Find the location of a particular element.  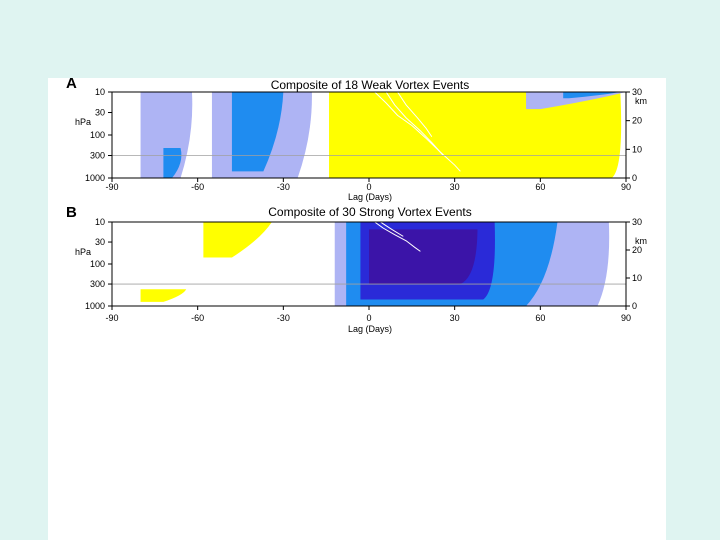

panel-a-letter: A is located at coordinates (71, 83).